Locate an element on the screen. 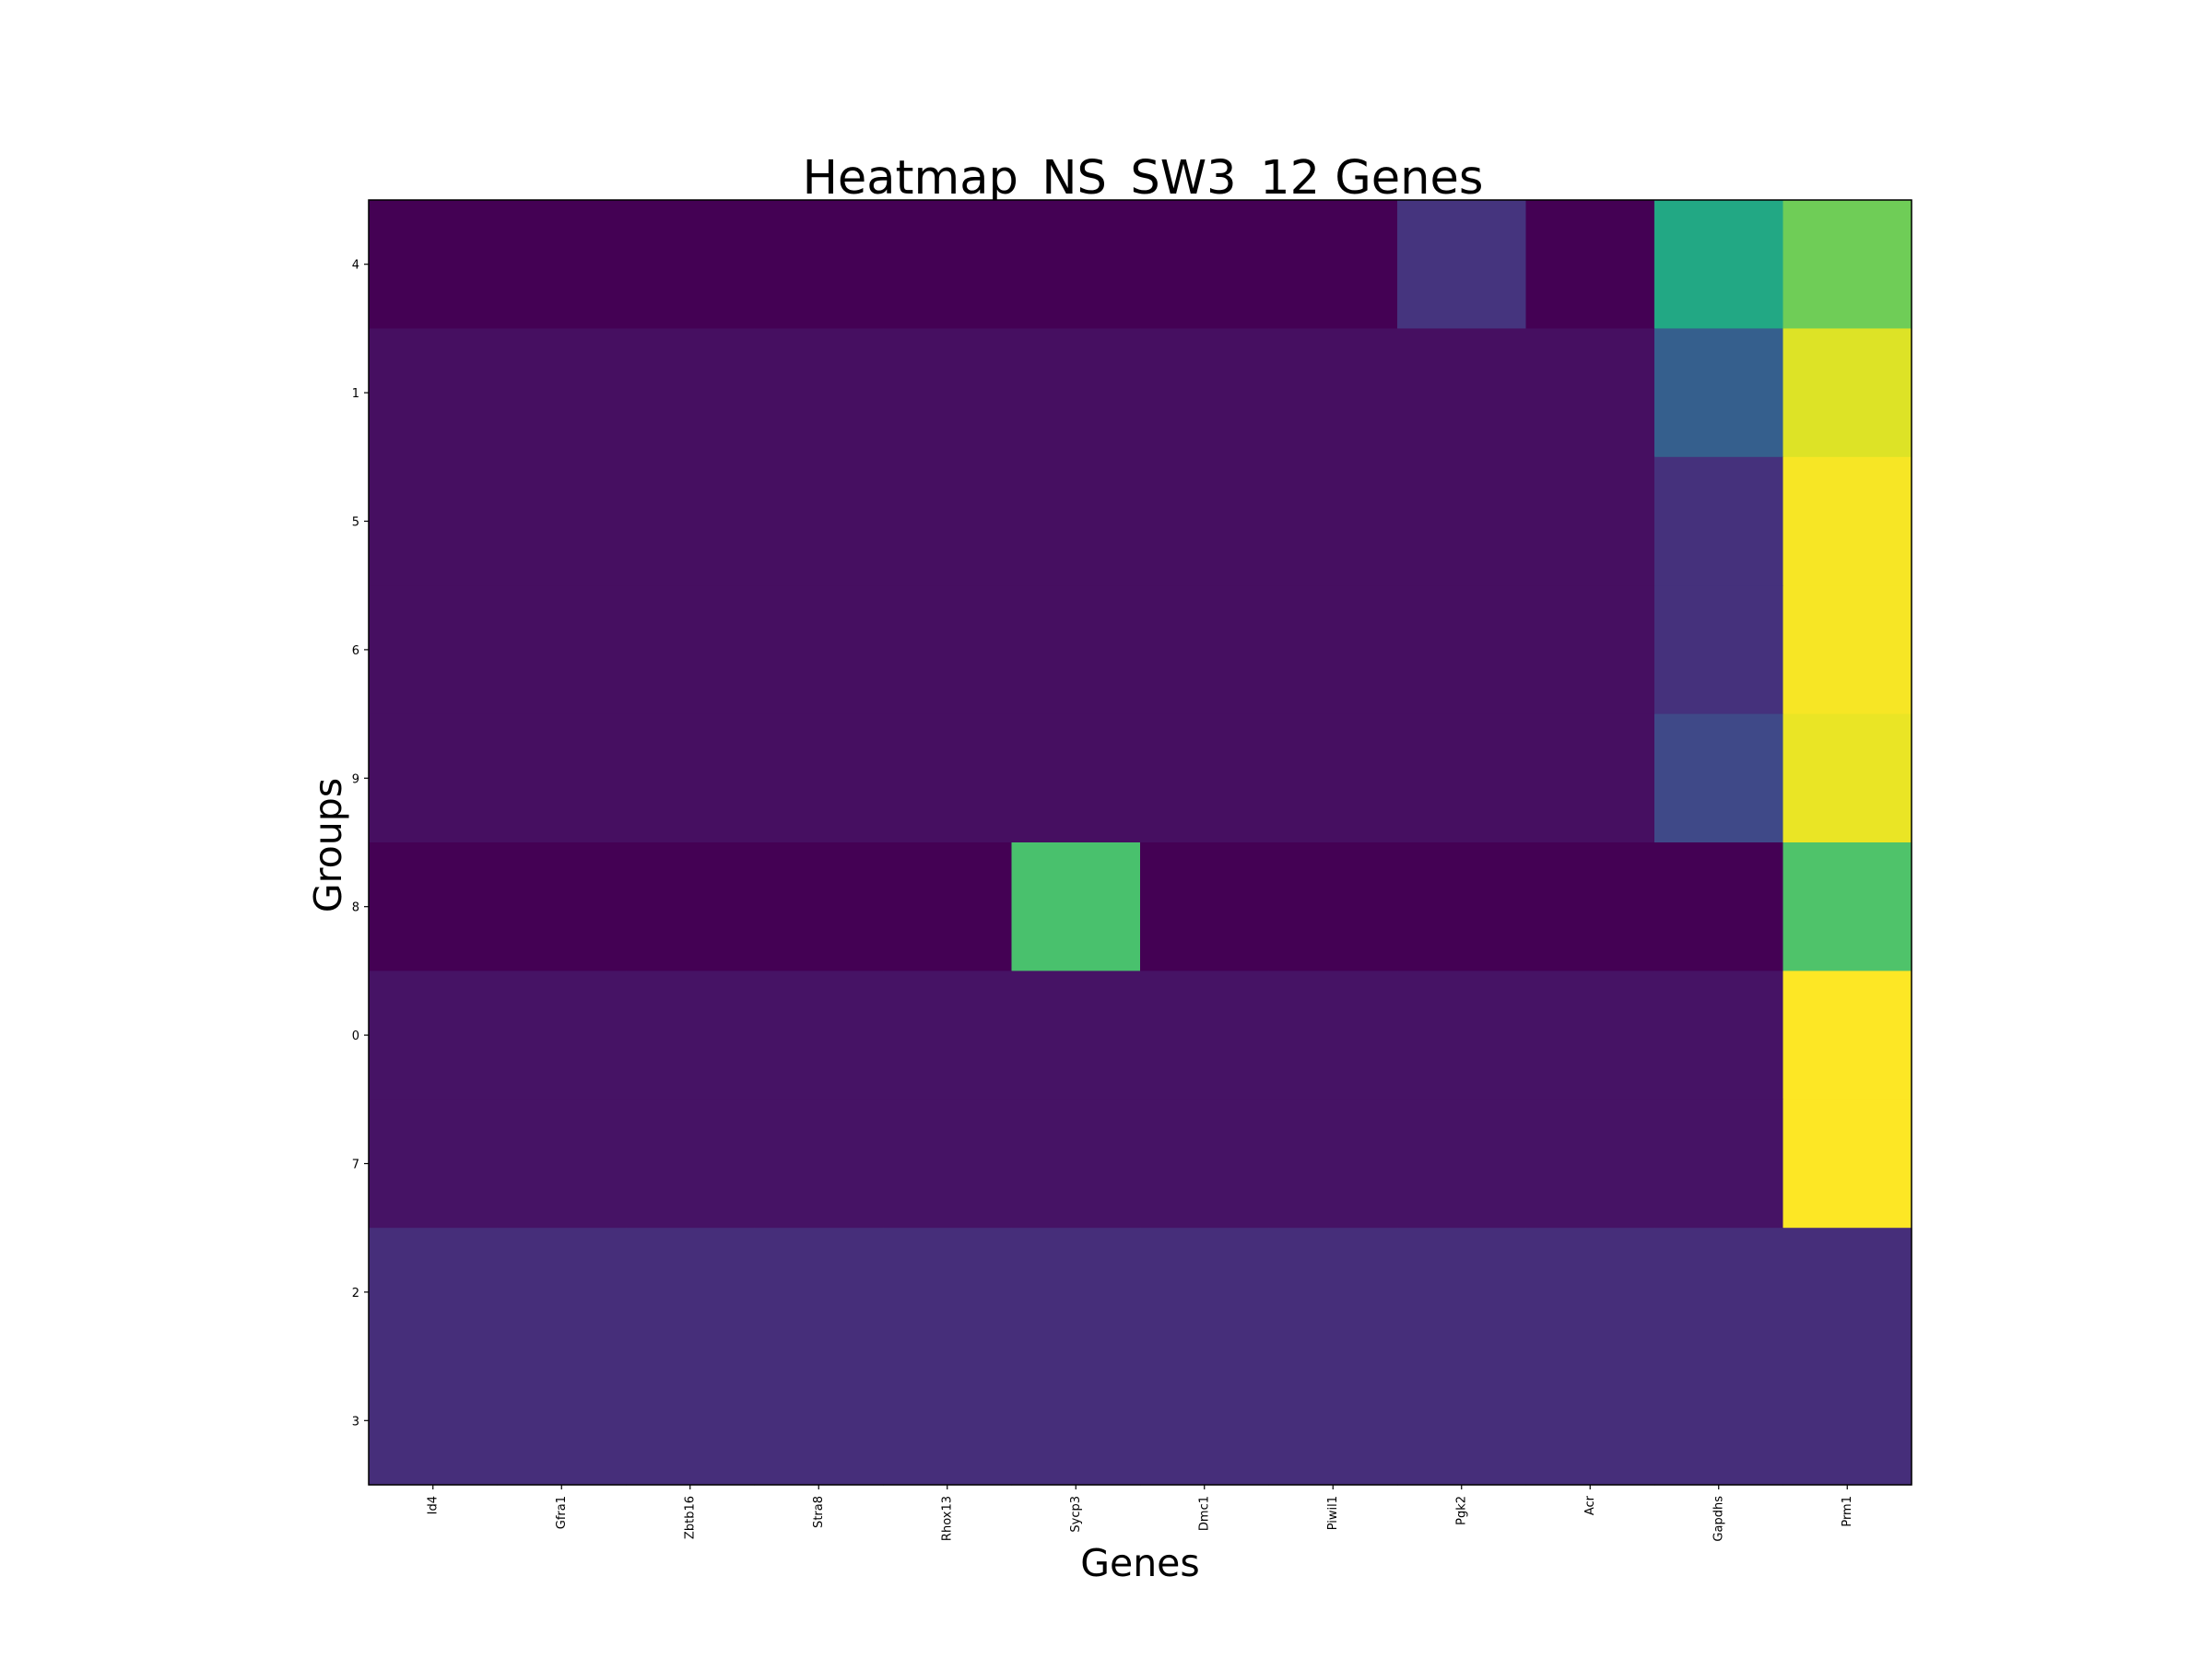  x-tick-label: Rhox13 is located at coordinates (947, 1518).